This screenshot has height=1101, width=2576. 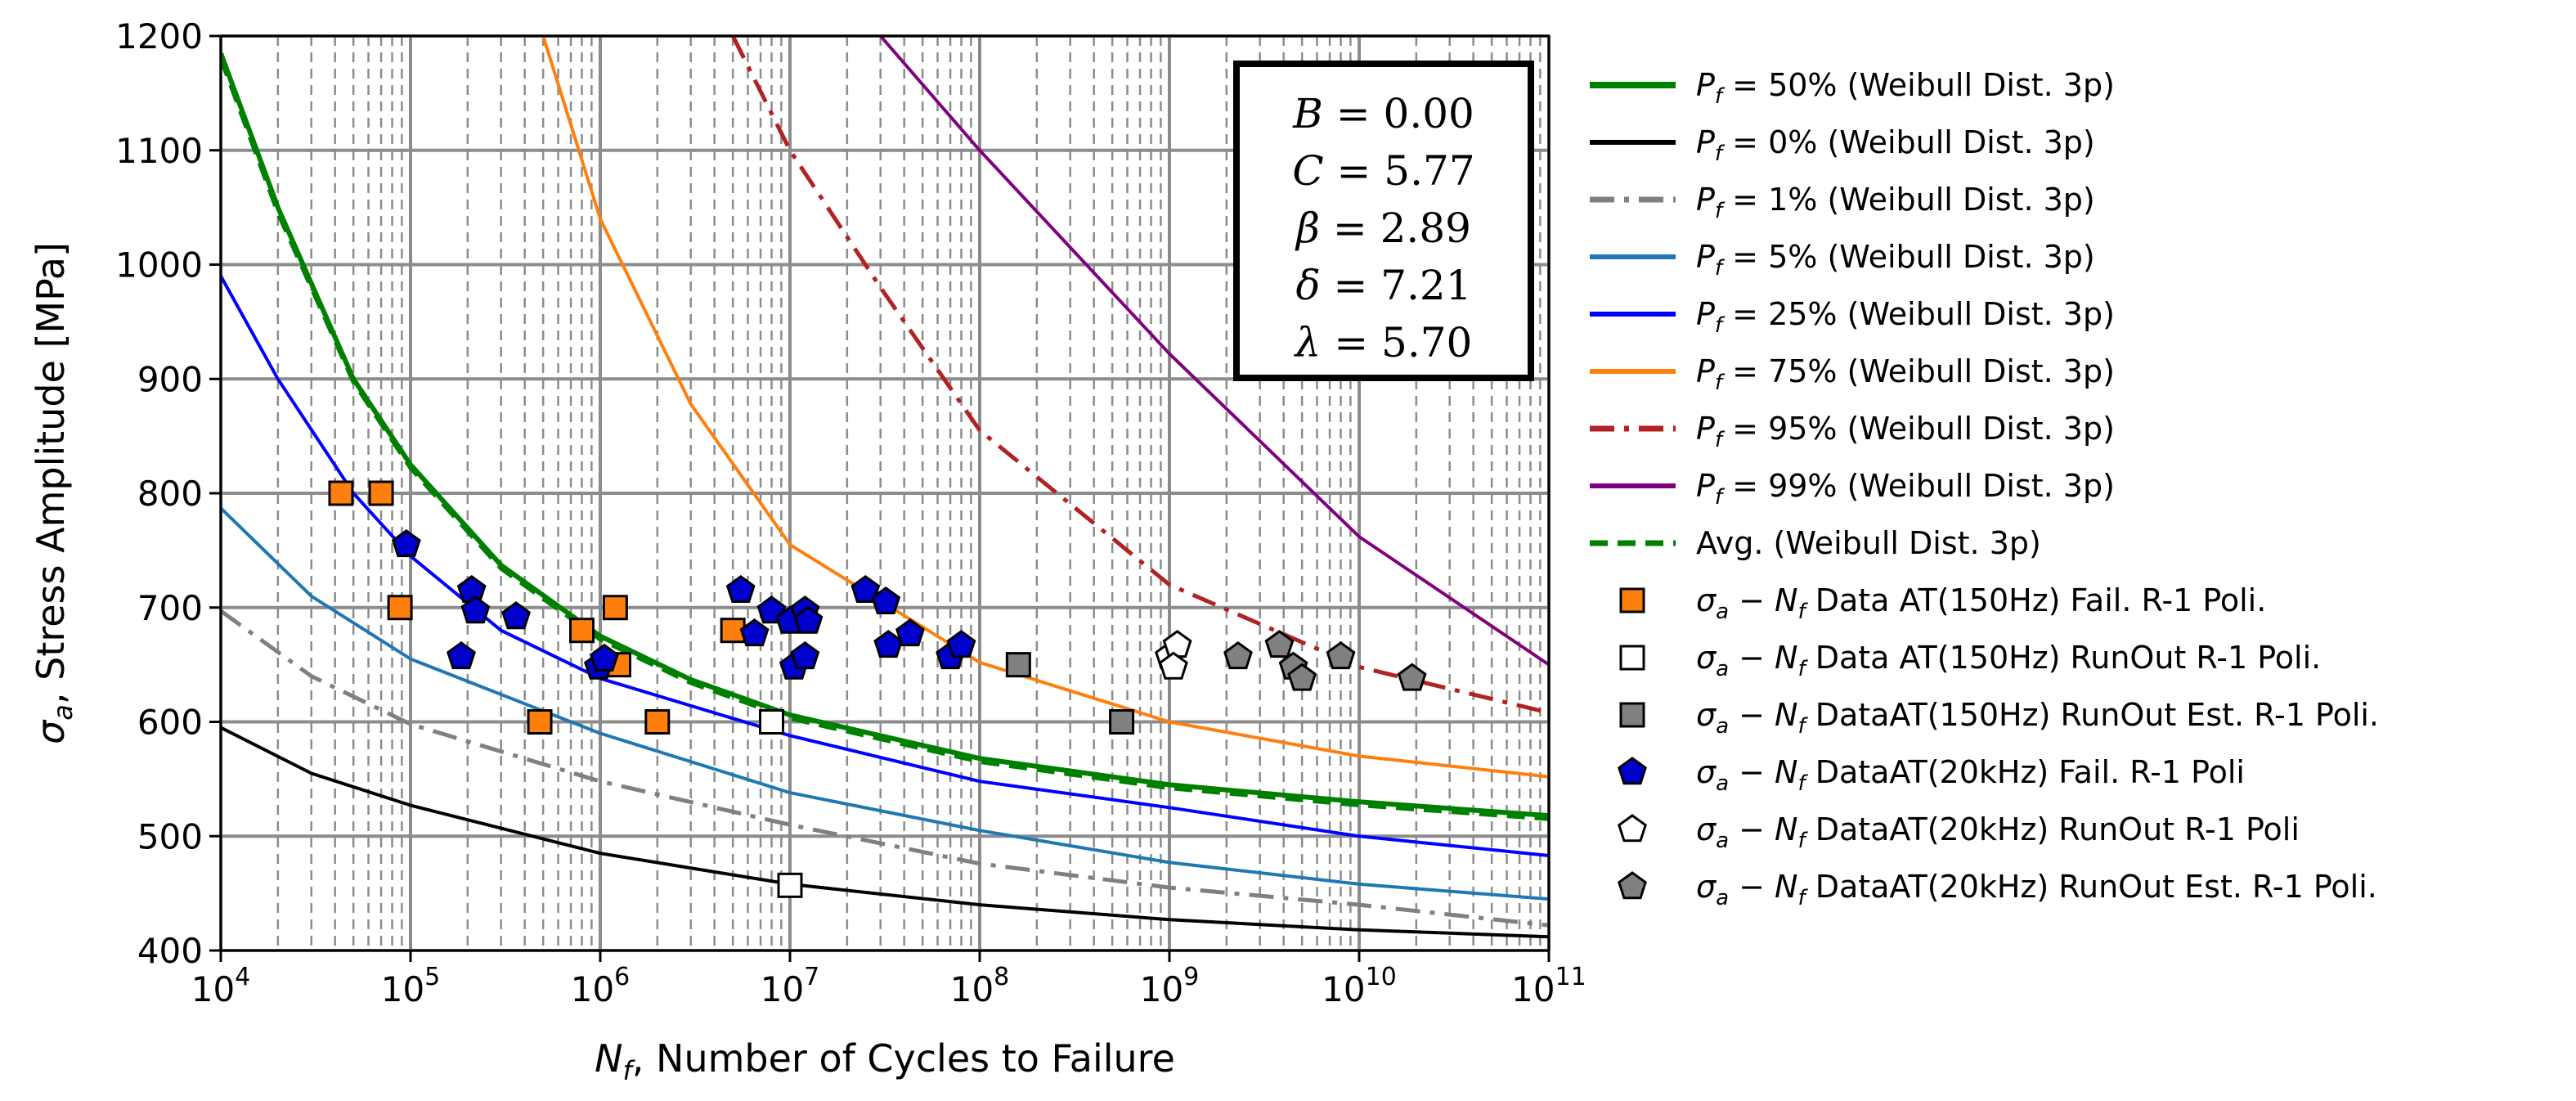 What do you see at coordinates (1998, 832) in the screenshot?
I see `legend-label-s5: σa − Nf DataAT(20kHz) RunOut R-1 Poli` at bounding box center [1998, 832].